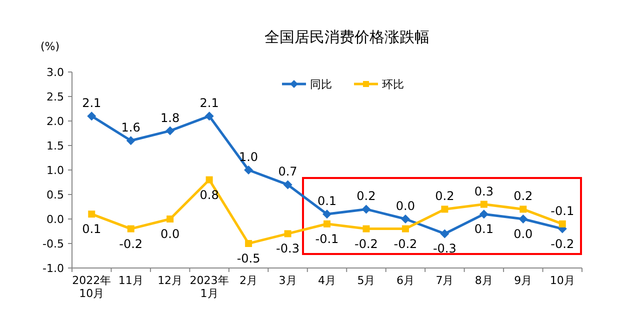 Image resolution: width=618 pixels, height=323 pixels. What do you see at coordinates (248, 157) in the screenshot?
I see `data-label: 1.0` at bounding box center [248, 157].